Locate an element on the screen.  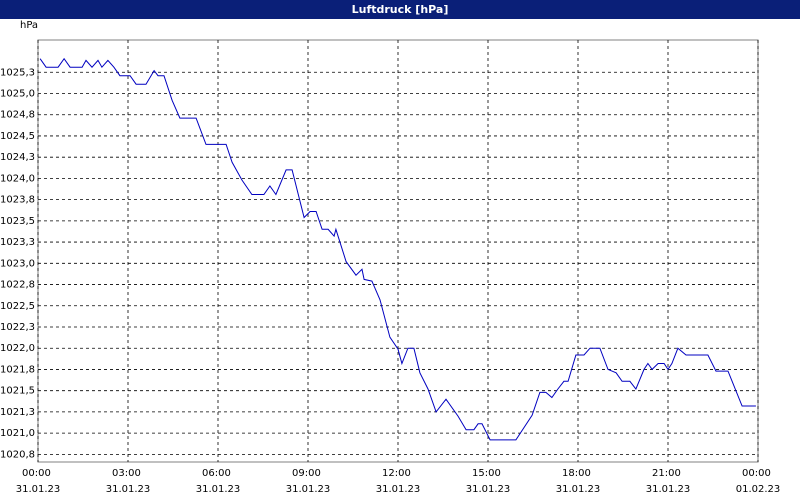
y-unit: hPa is located at coordinates (29, 25).